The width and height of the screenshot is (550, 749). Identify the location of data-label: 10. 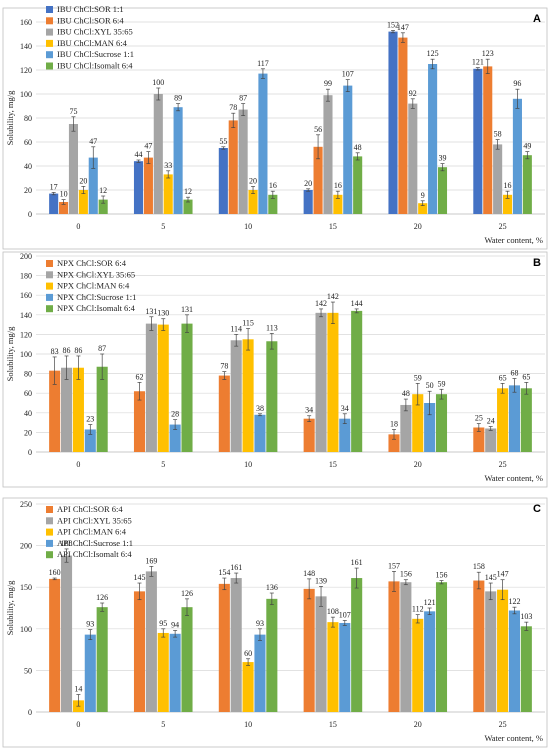
(64, 194).